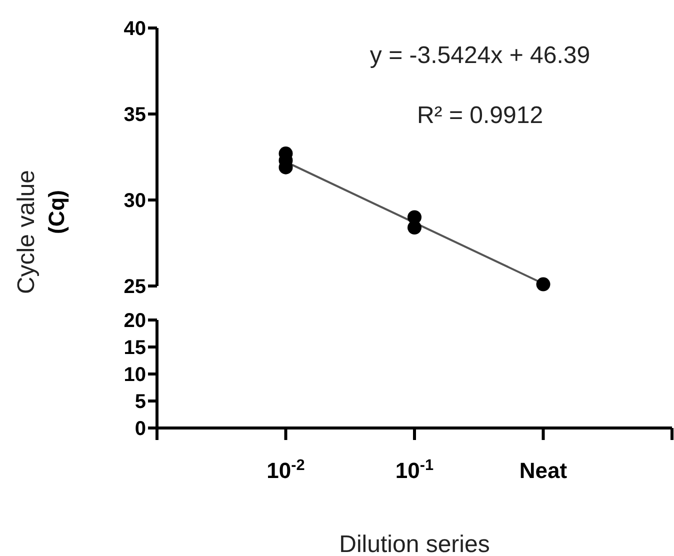  What do you see at coordinates (480, 56) in the screenshot?
I see `annotation: y = -3.5424x + 46.39` at bounding box center [480, 56].